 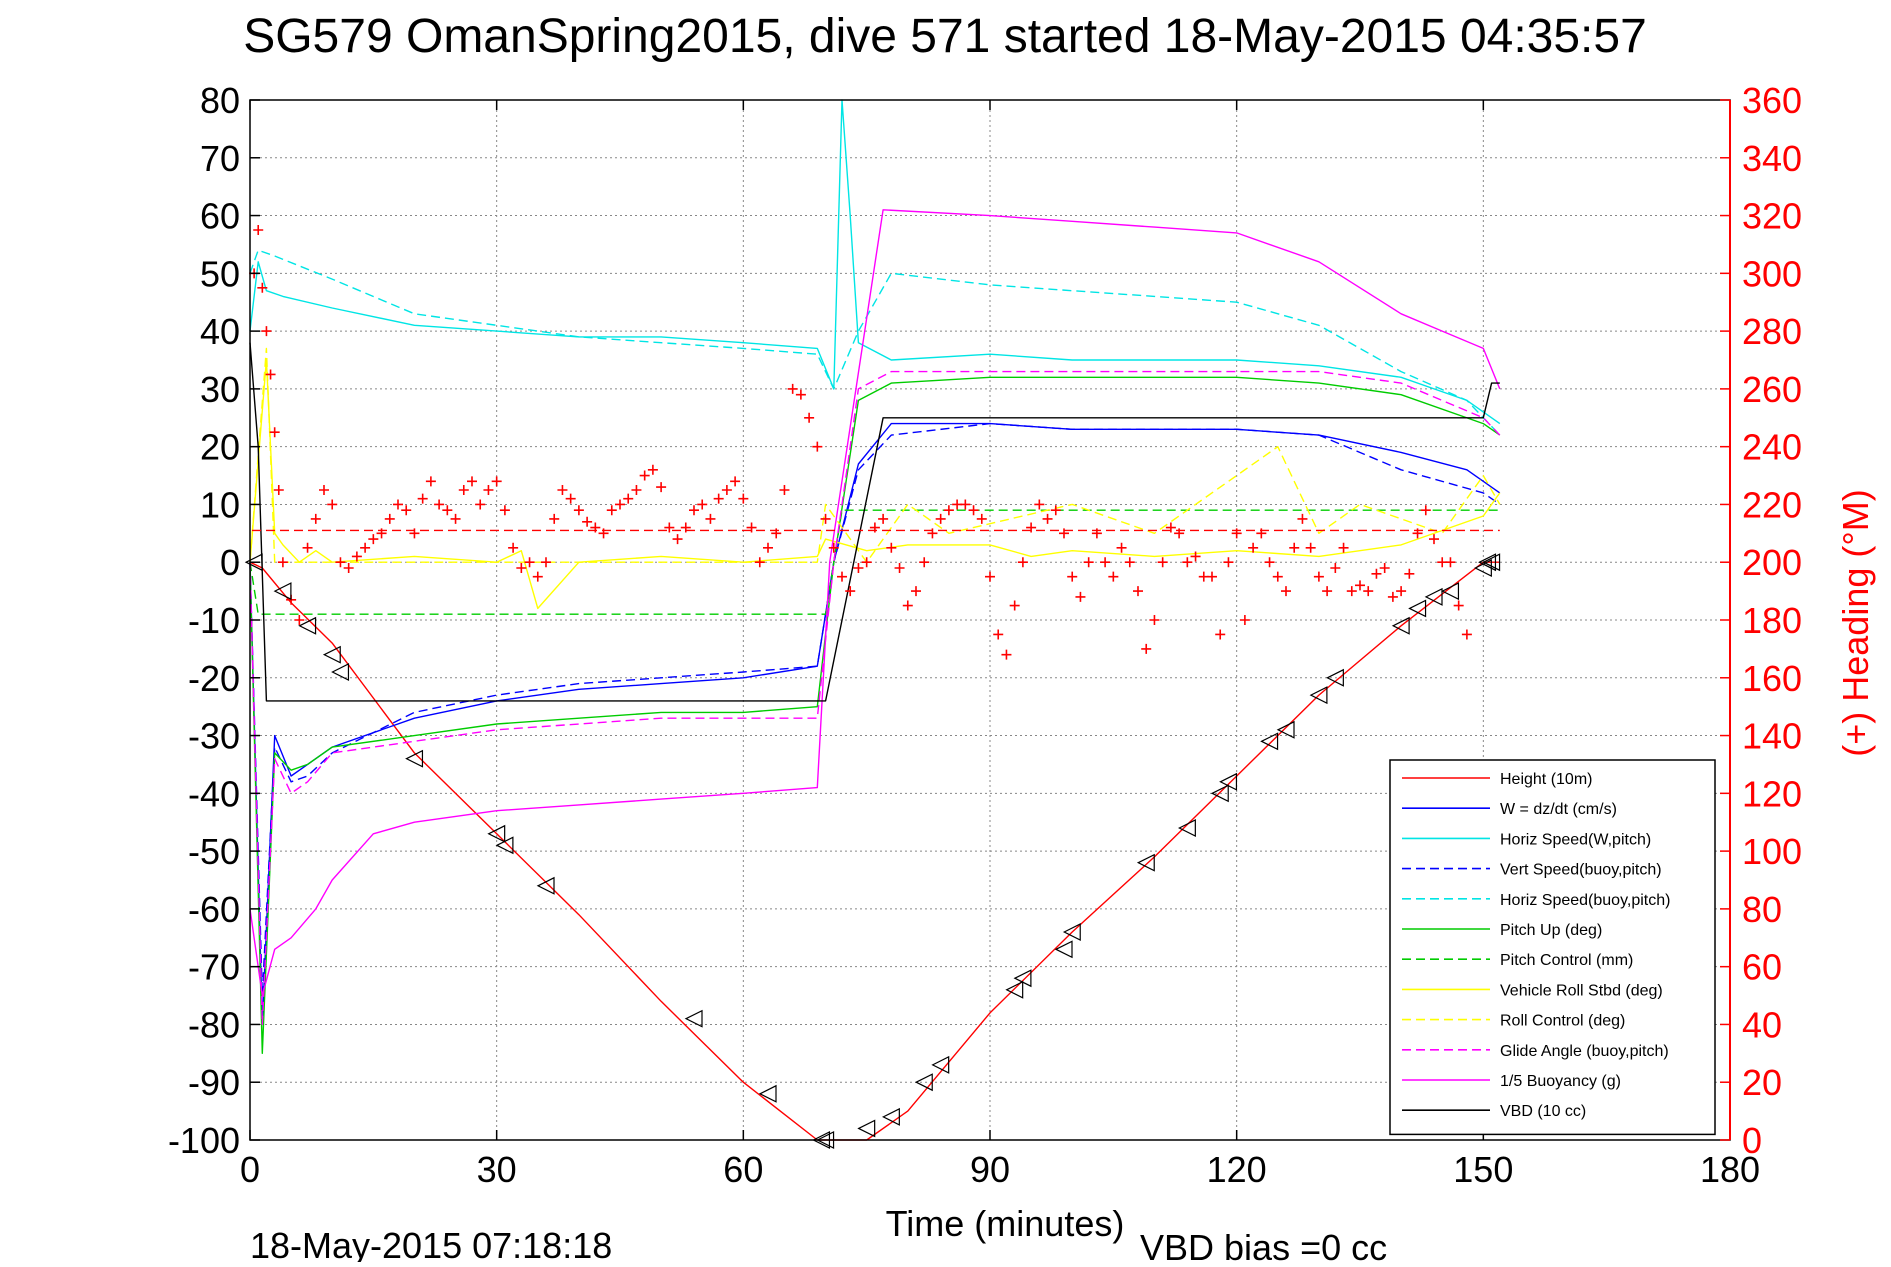 I want to click on y-right-tick-label: 220, so click(x=1772, y=504).